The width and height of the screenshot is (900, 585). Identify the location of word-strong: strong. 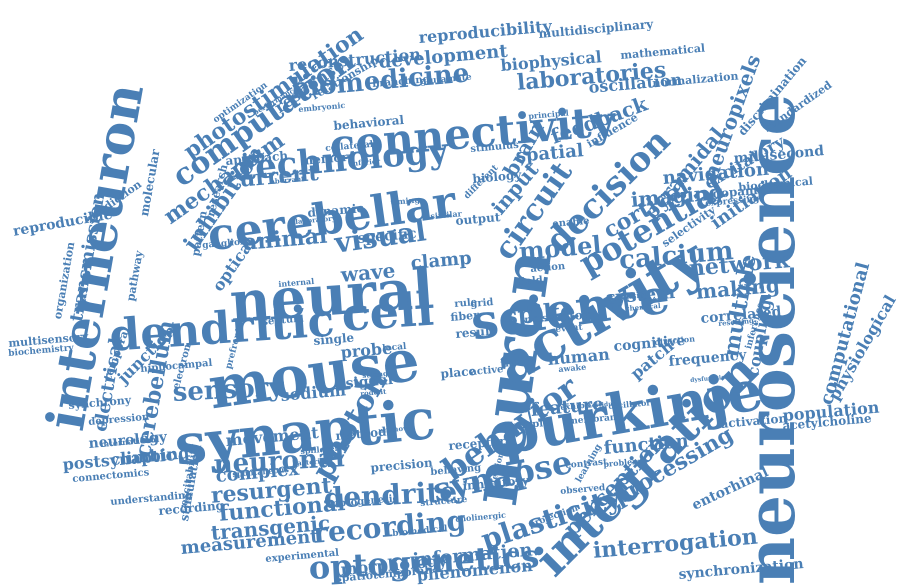
(375, 374).